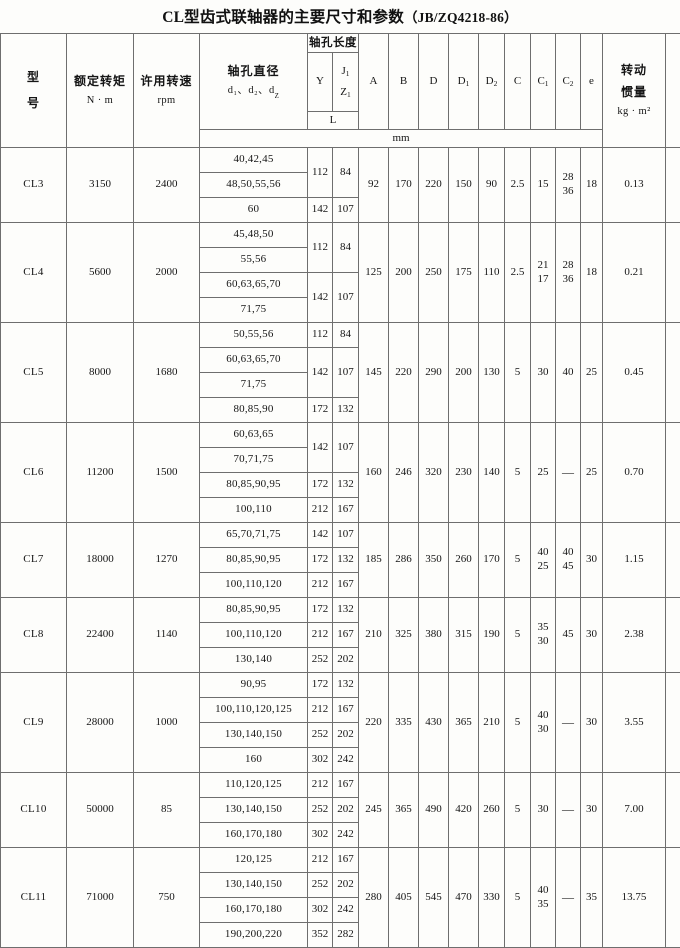  What do you see at coordinates (401, 139) in the screenshot?
I see `header-unit-mm: mm` at bounding box center [401, 139].